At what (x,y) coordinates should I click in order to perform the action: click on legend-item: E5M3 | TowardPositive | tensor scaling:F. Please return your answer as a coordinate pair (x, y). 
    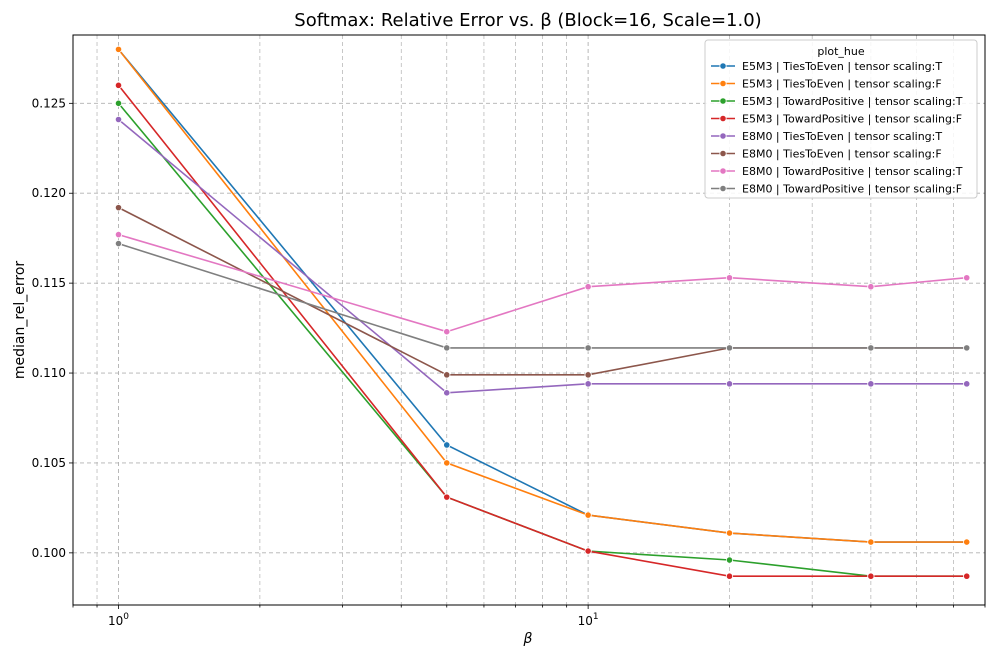
    Looking at the image, I should click on (836, 119).